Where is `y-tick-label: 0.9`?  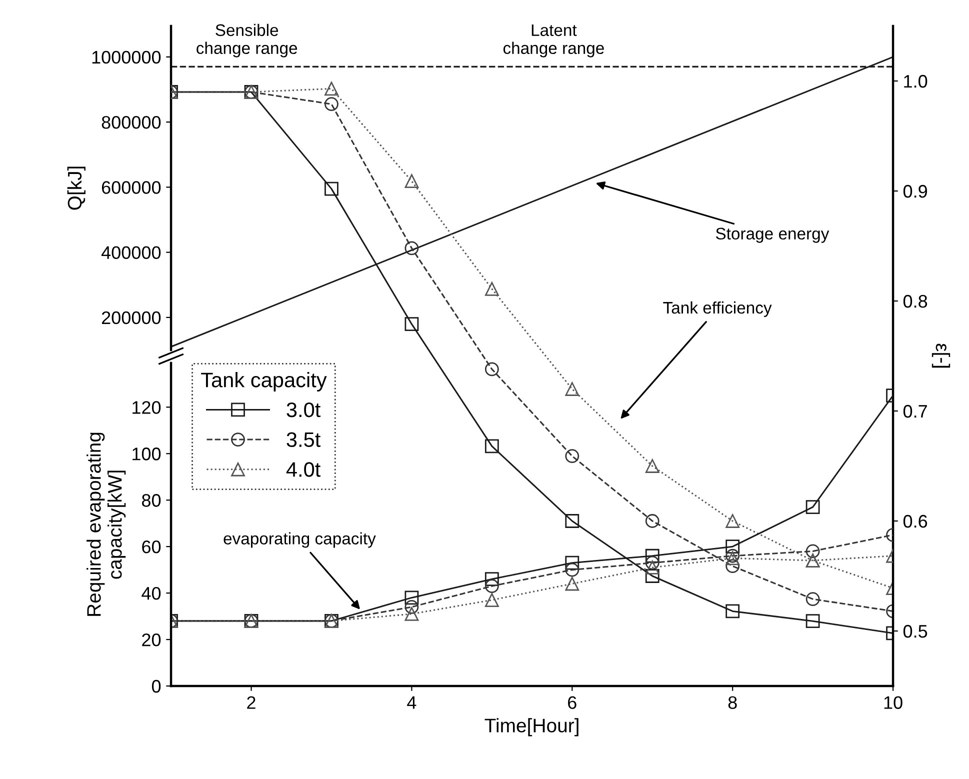
y-tick-label: 0.9 is located at coordinates (915, 191).